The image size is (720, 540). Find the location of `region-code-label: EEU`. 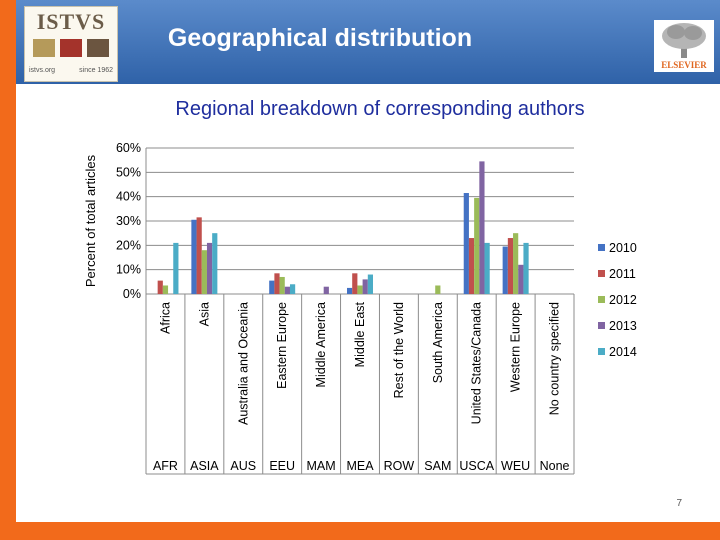

region-code-label: EEU is located at coordinates (282, 466).